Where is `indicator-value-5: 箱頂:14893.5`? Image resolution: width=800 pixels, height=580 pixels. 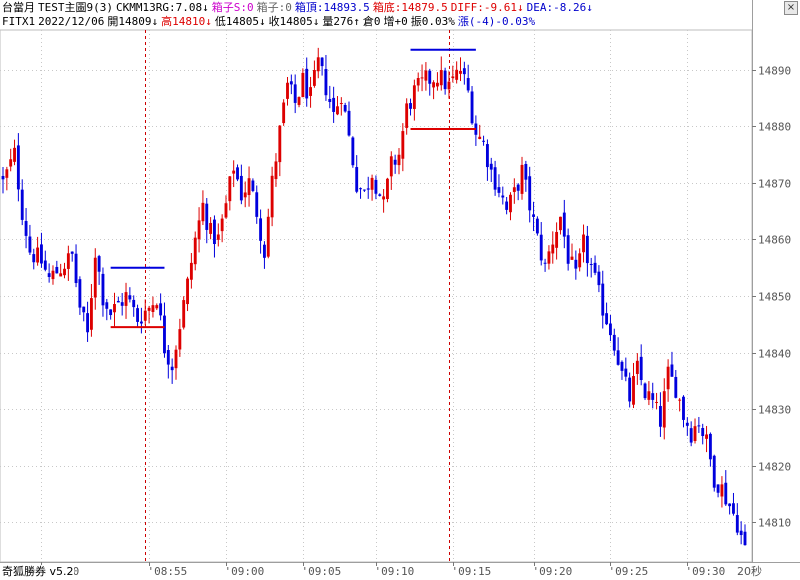 indicator-value-5: 箱頂:14893.5 is located at coordinates (332, 7).